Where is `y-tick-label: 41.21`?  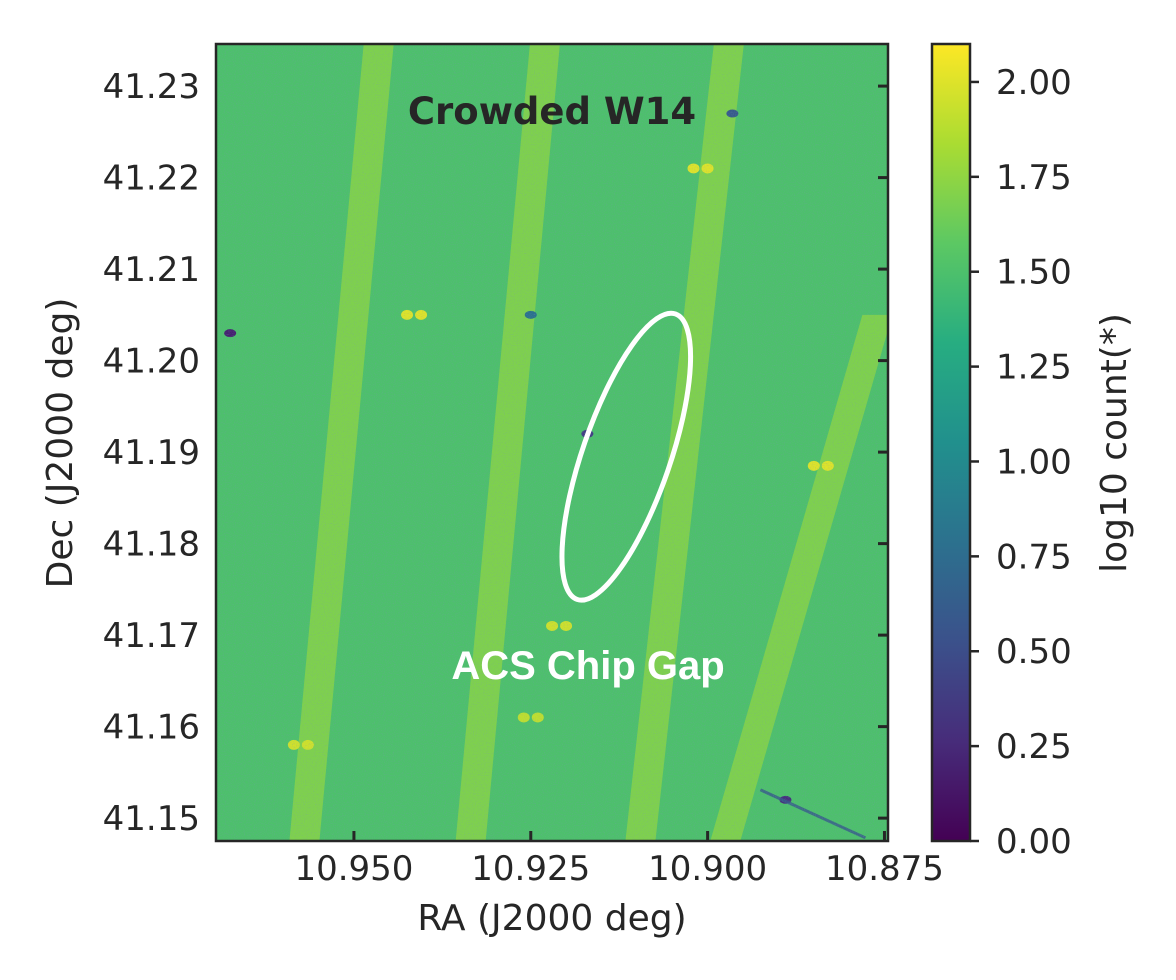
y-tick-label: 41.21 is located at coordinates (151, 270).